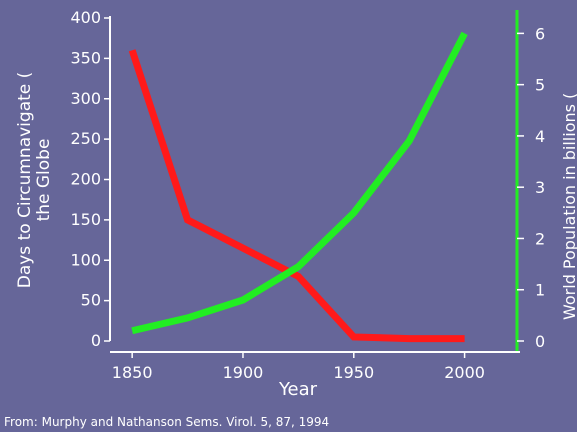 The image size is (577, 432). I want to click on left-y-tick-label: 250, so click(85, 138).